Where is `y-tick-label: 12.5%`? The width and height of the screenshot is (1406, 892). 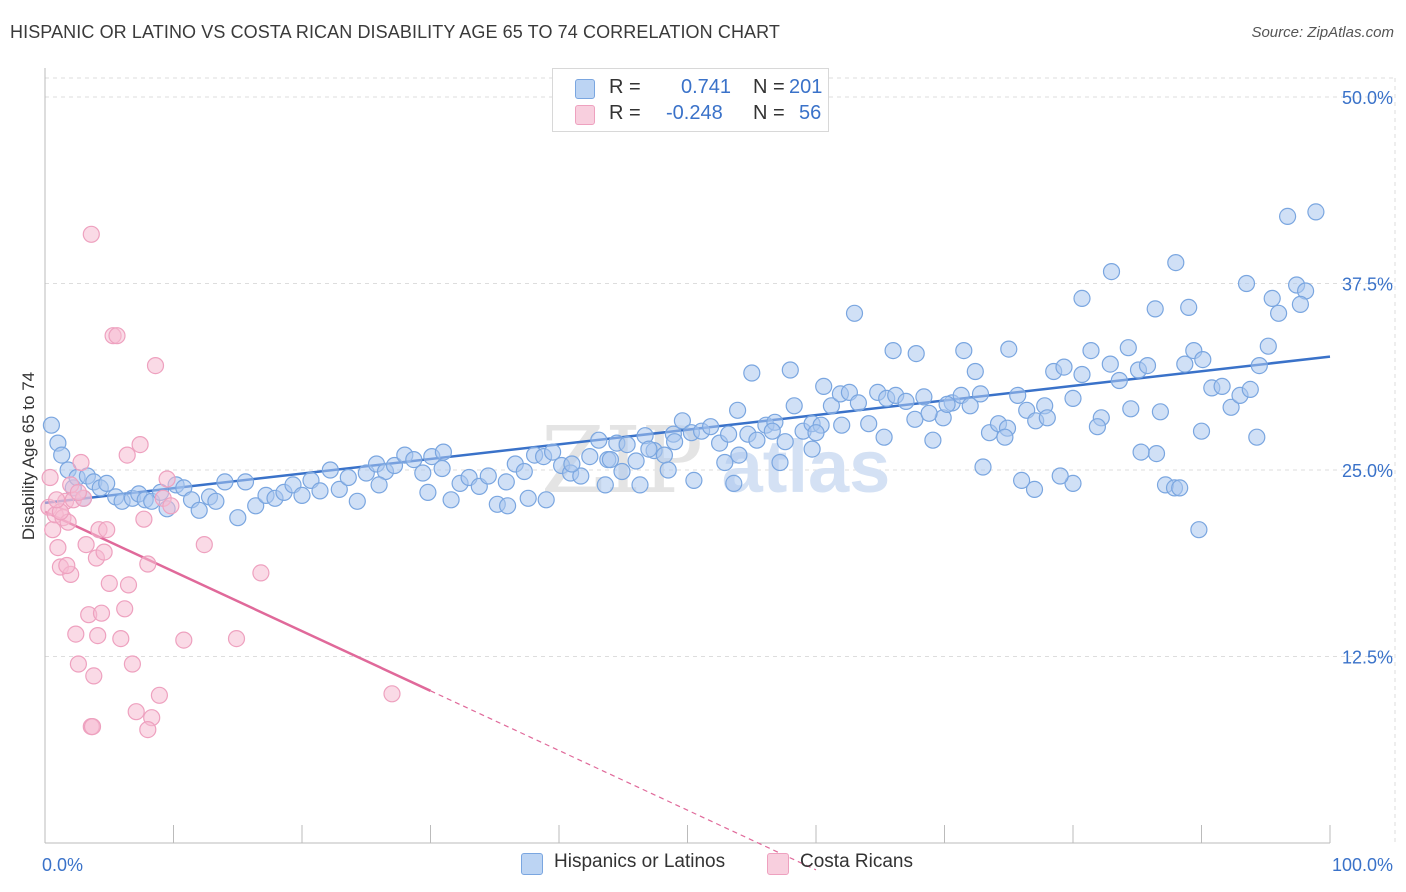 y-tick-label: 12.5% is located at coordinates (1367, 658).